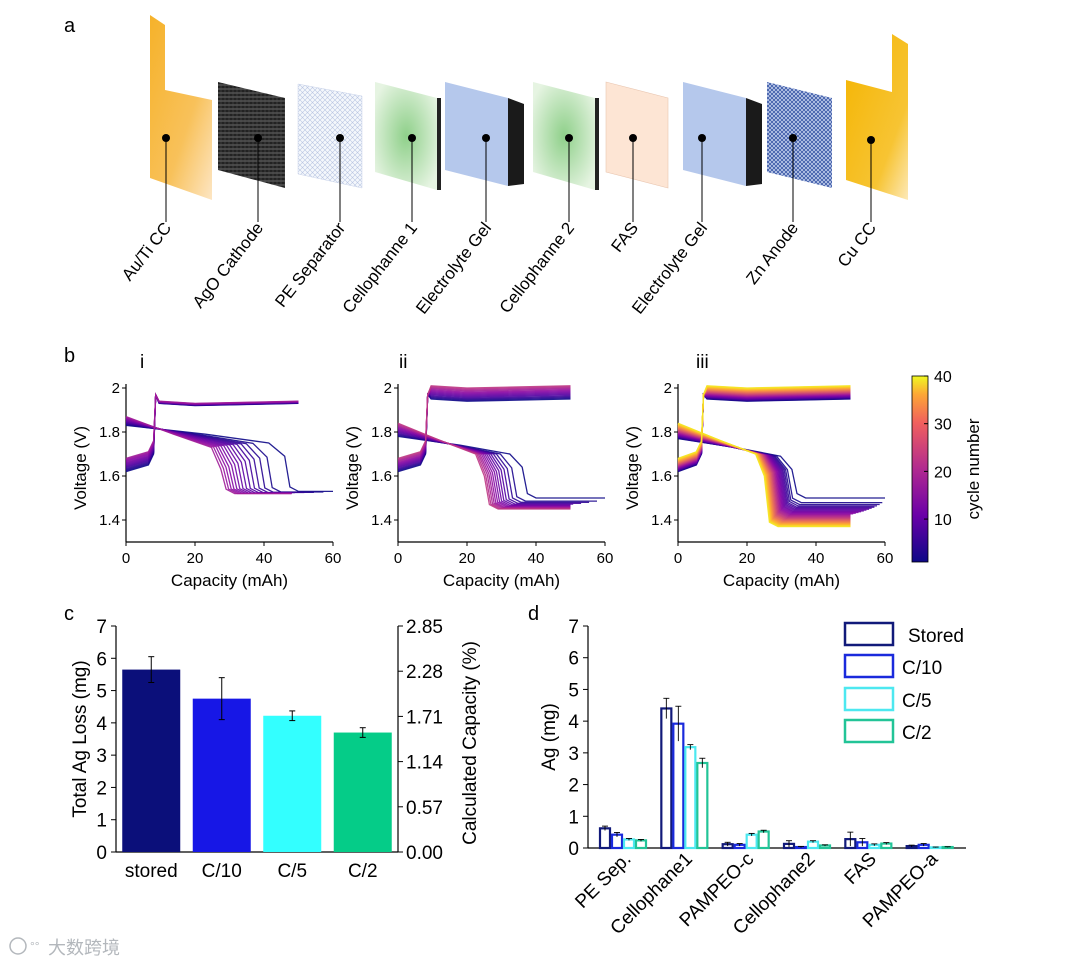 This screenshot has width=1077, height=967. What do you see at coordinates (424, 808) in the screenshot?
I see `y2-tick-label: 0.57` at bounding box center [424, 808].